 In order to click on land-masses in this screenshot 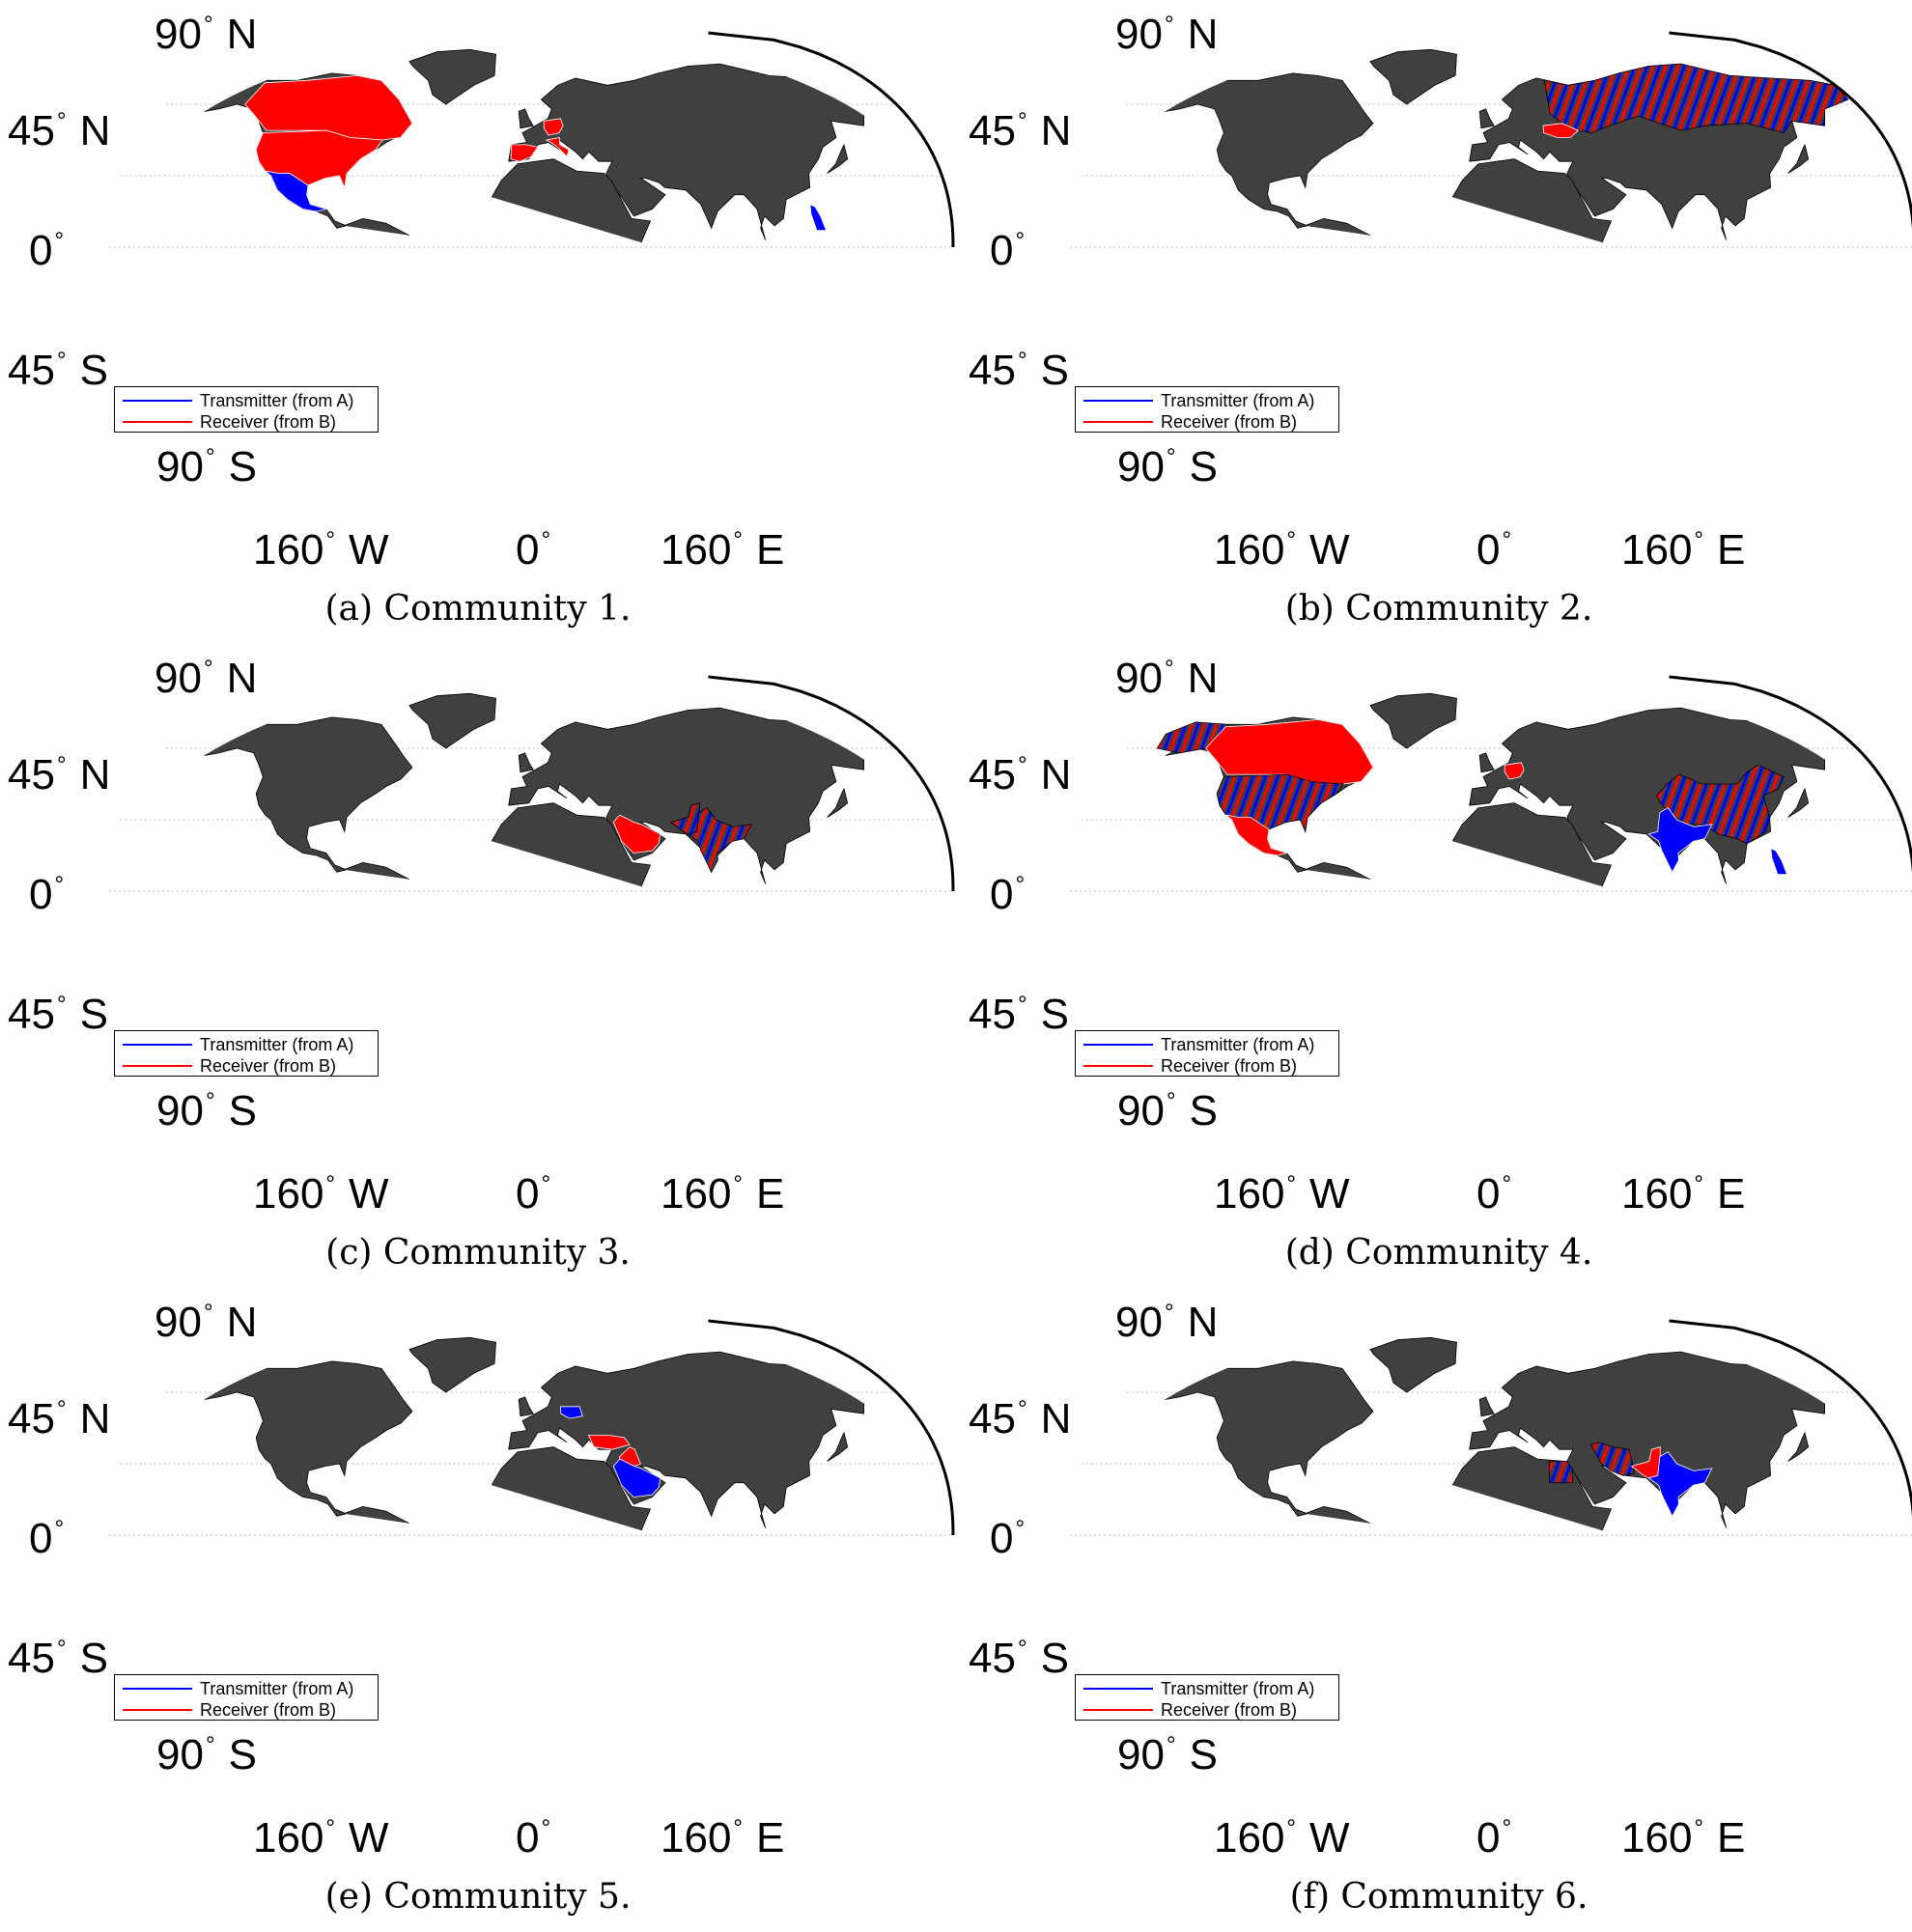, I will do `click(1502, 1434)`.